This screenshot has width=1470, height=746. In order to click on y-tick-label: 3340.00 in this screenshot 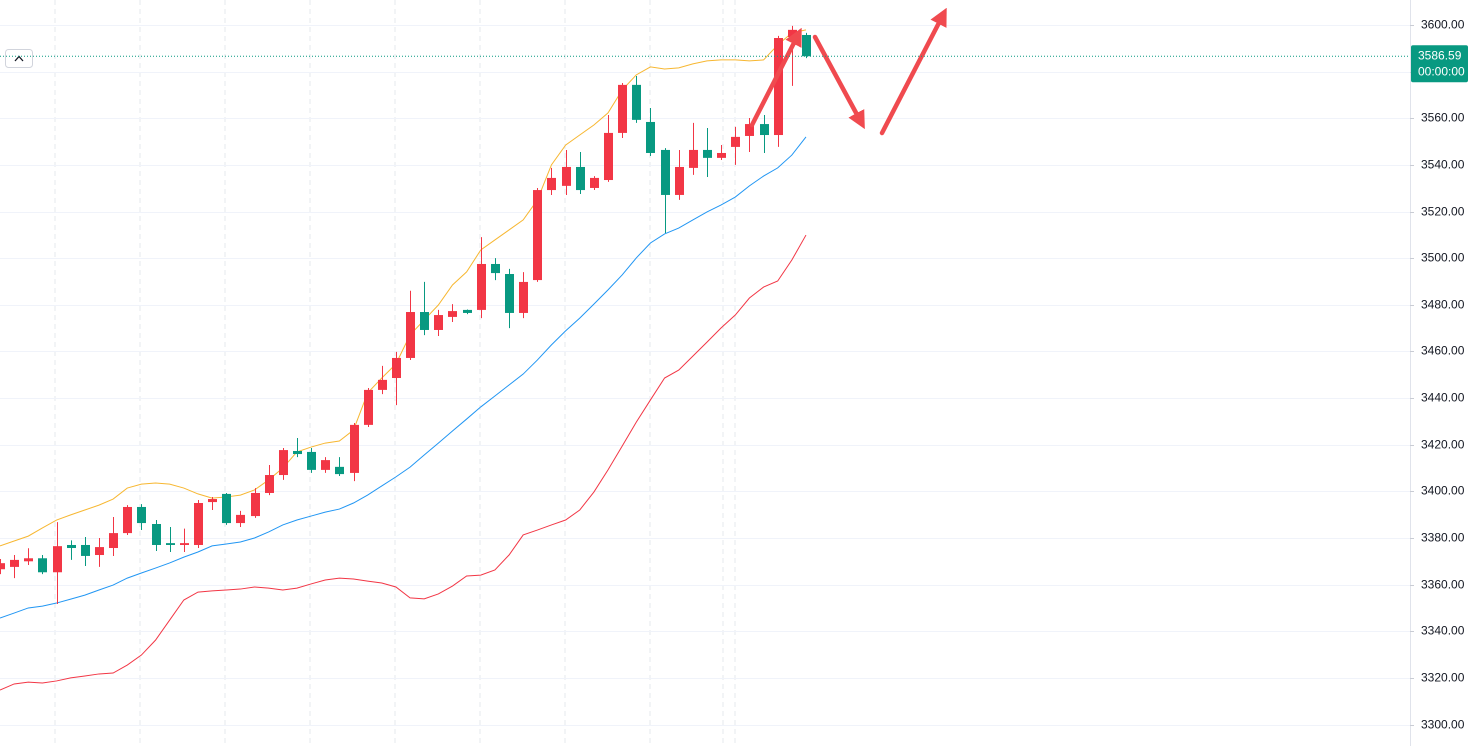, I will do `click(1443, 631)`.